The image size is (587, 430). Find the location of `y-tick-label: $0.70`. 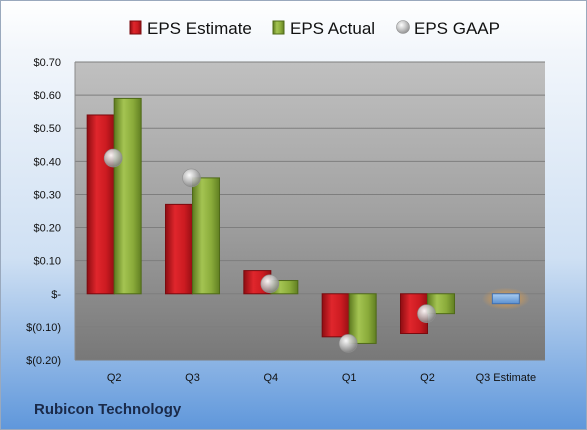

y-tick-label: $0.70 is located at coordinates (47, 63).